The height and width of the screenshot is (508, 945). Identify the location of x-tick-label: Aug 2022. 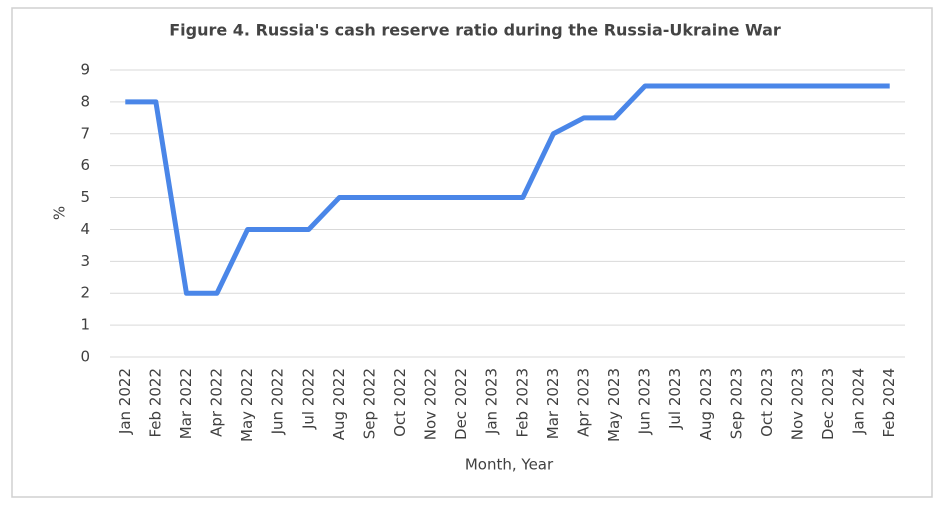
(339, 404).